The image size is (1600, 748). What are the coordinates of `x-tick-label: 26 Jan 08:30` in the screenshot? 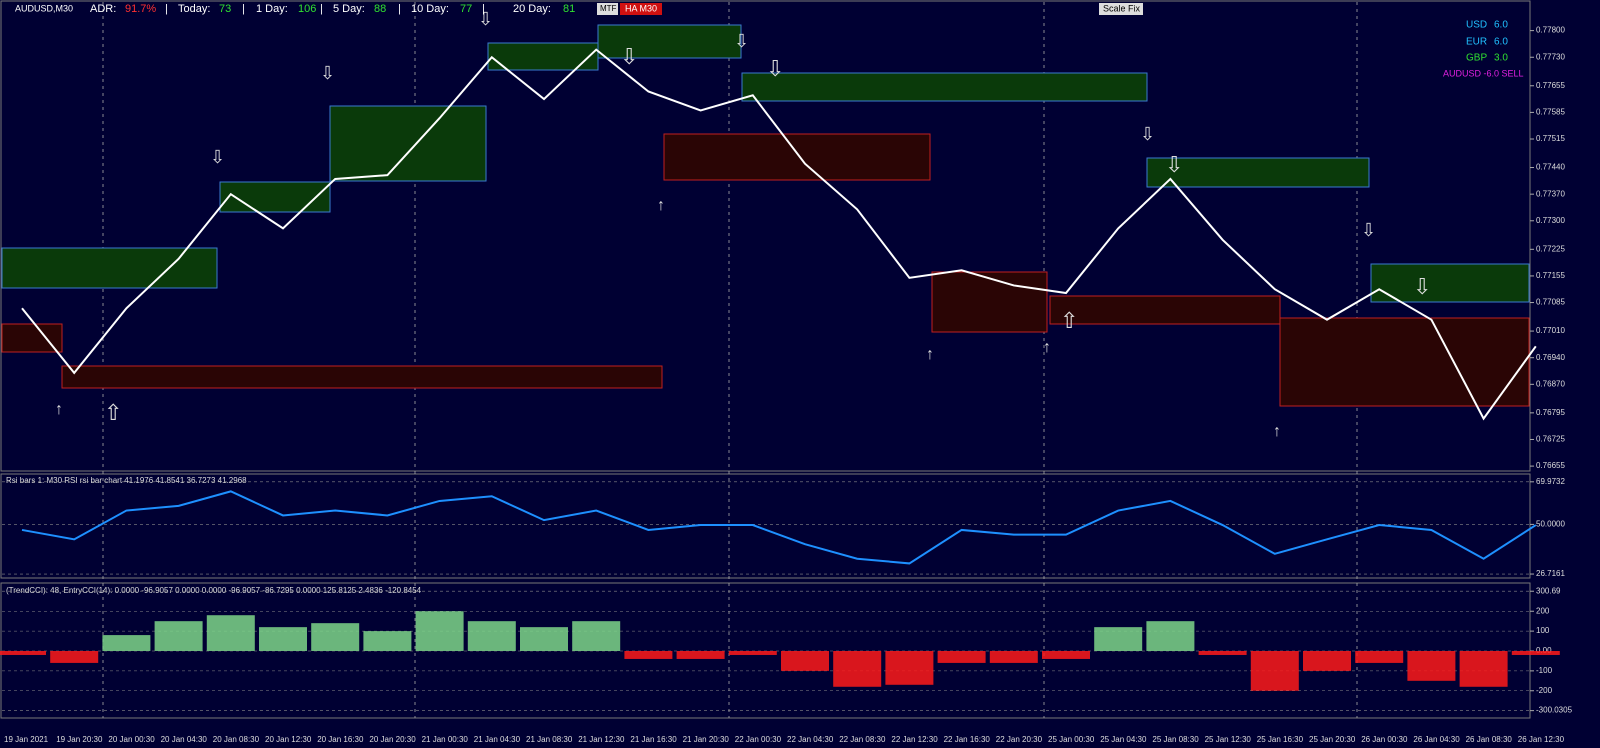 It's located at (1489, 739).